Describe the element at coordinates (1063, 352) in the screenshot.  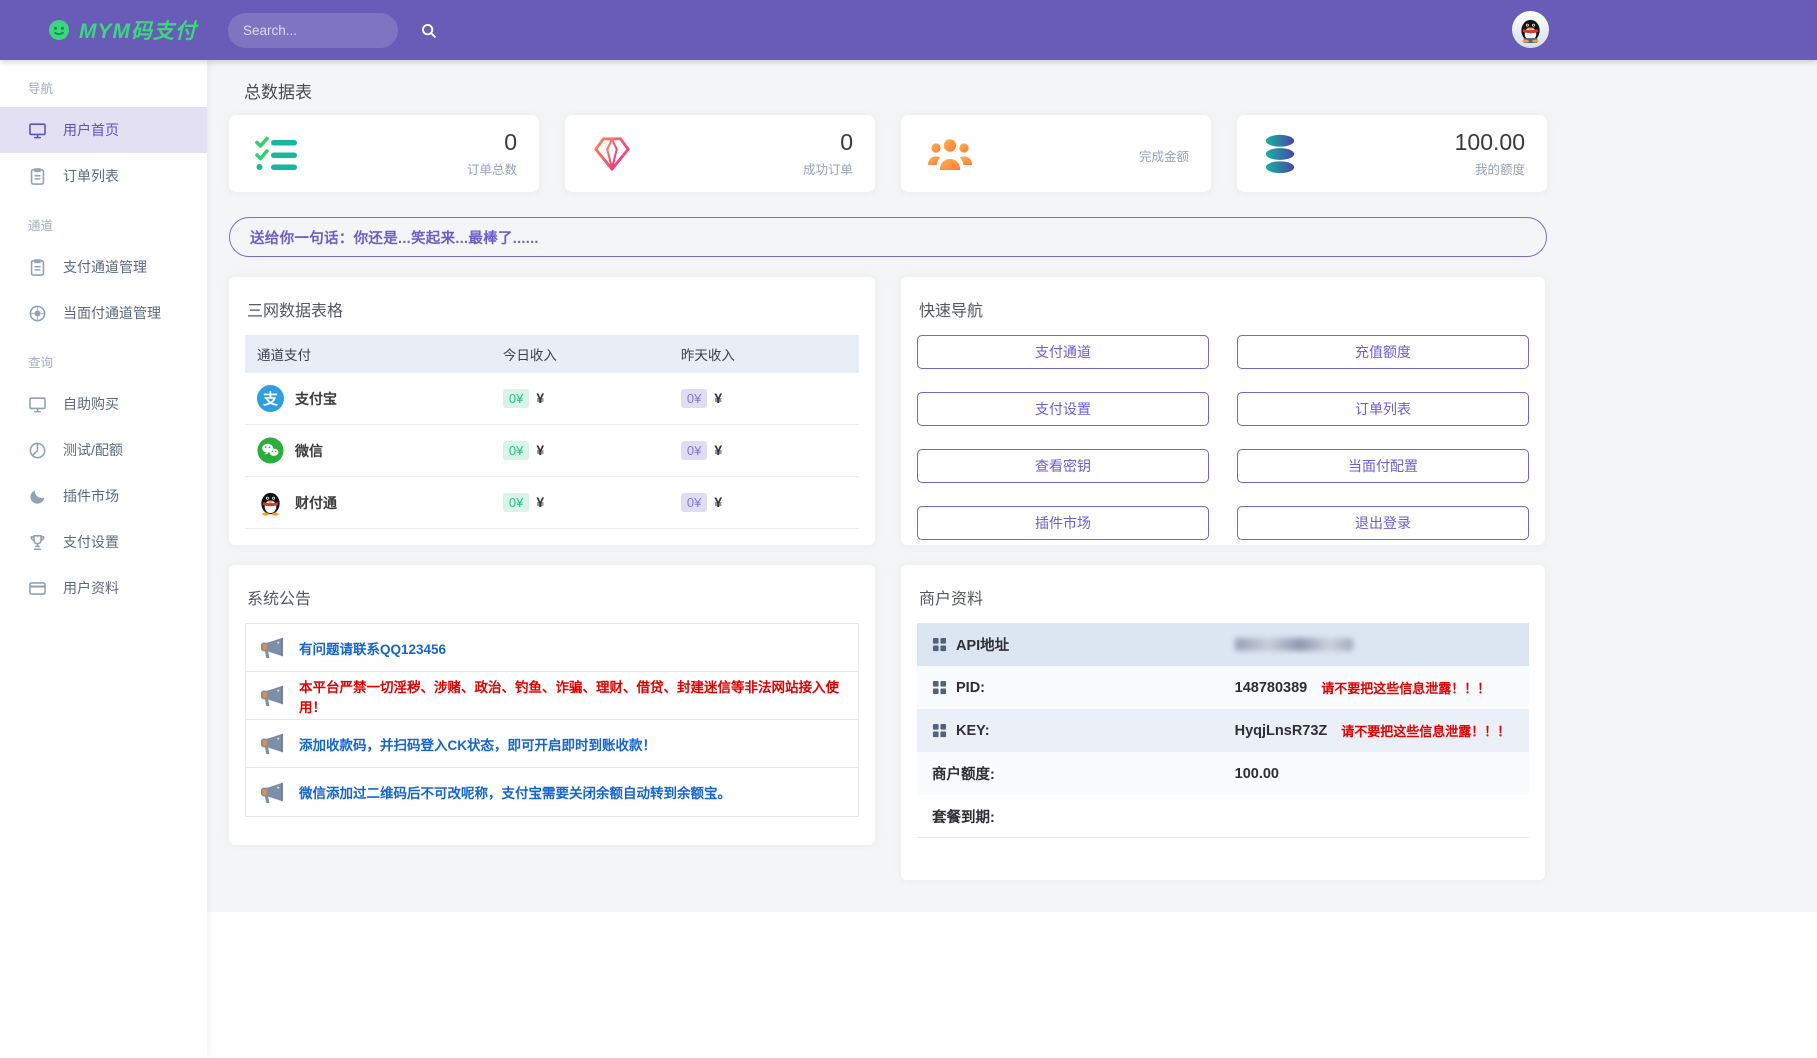
I see `quicknav-pay-channel-button: 支付通道` at that location.